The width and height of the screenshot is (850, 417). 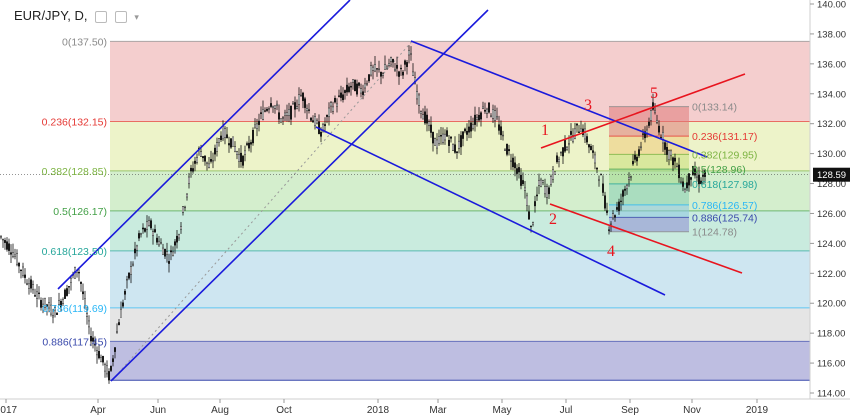 I want to click on x-tick-label: Apr, so click(x=98, y=410).